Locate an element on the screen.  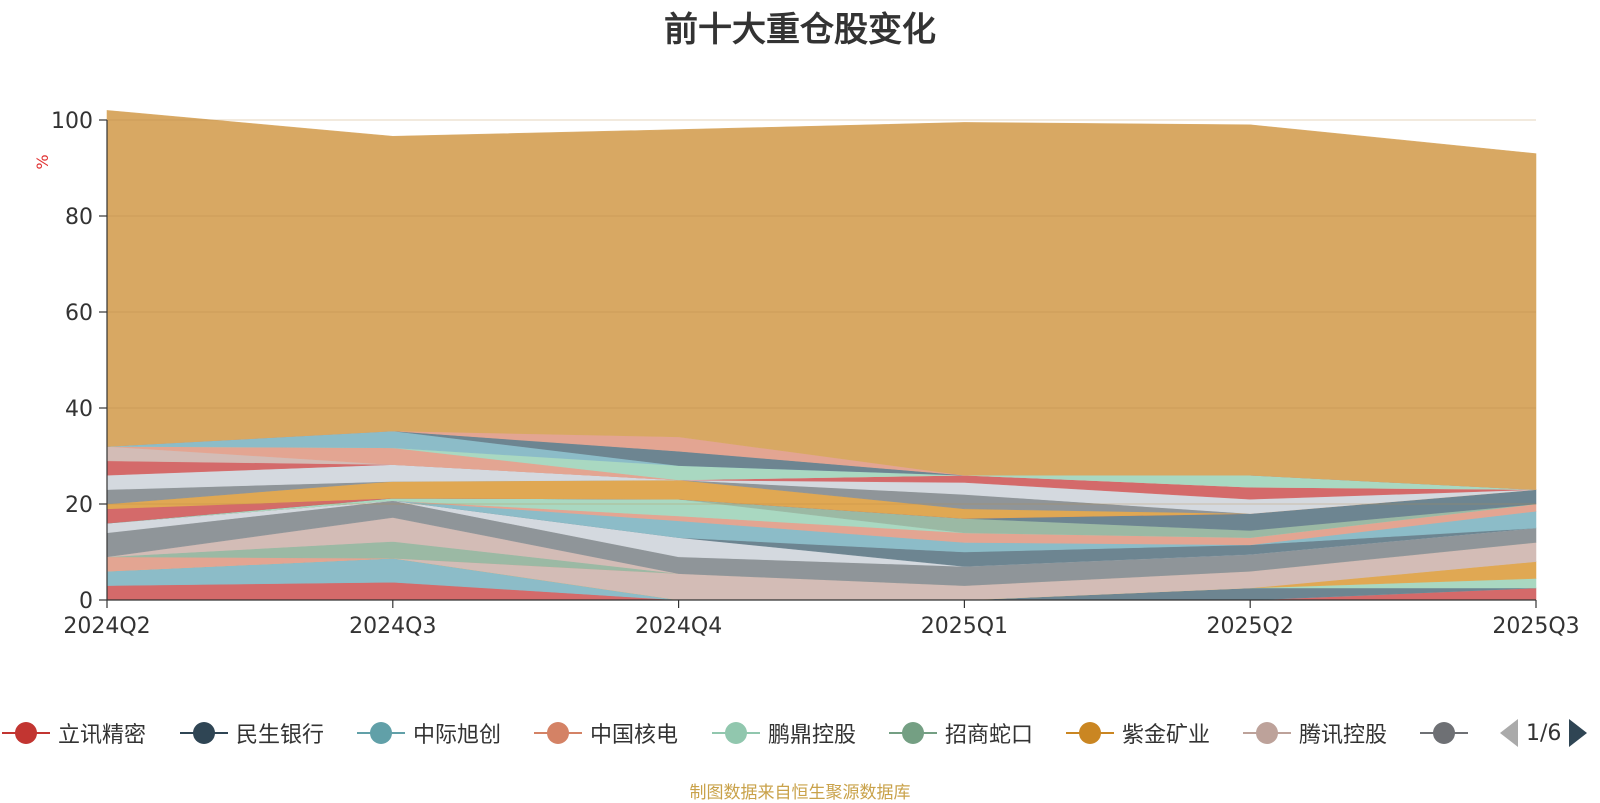
legend: 立讯精密 民生银行 中际旭创 中国核电 鹏鼎控股 招商蛇口 紫金矿业 腾讯控股 1/6 is located at coordinates (800, 733).